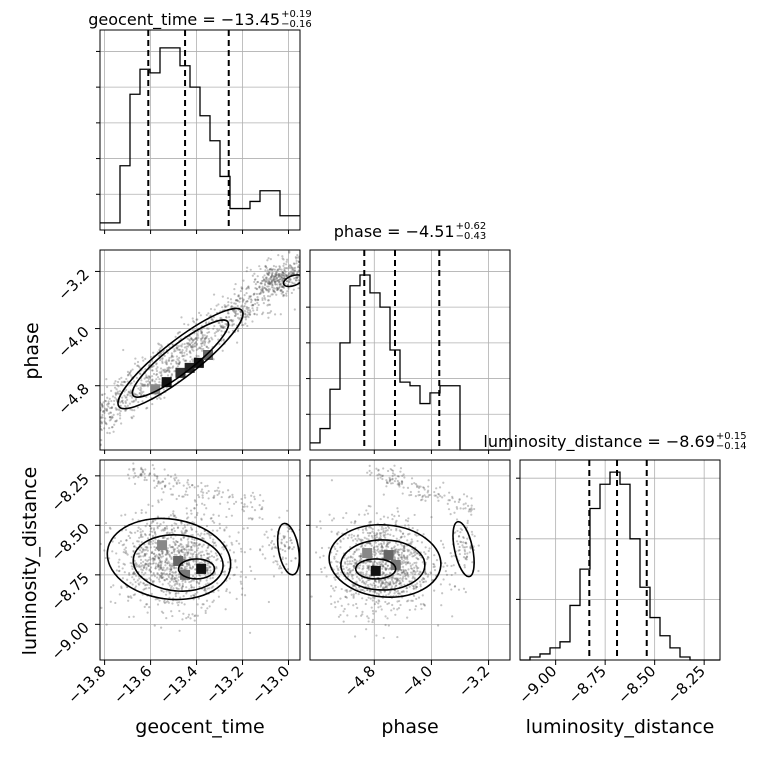 The width and height of the screenshot is (760, 760). I want to click on density-cell, so click(185, 574).